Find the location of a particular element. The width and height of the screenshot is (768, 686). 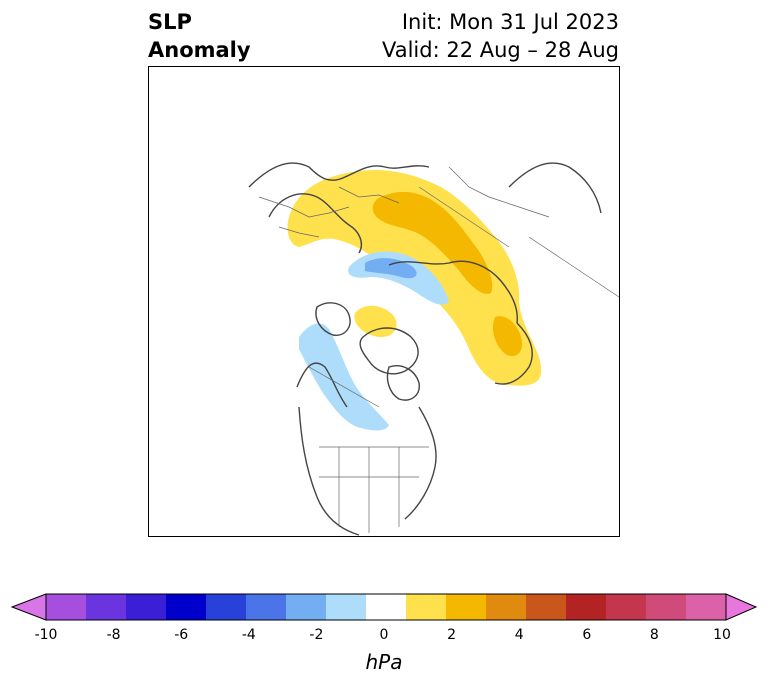

colorbar-tick-label: 2 is located at coordinates (452, 635).